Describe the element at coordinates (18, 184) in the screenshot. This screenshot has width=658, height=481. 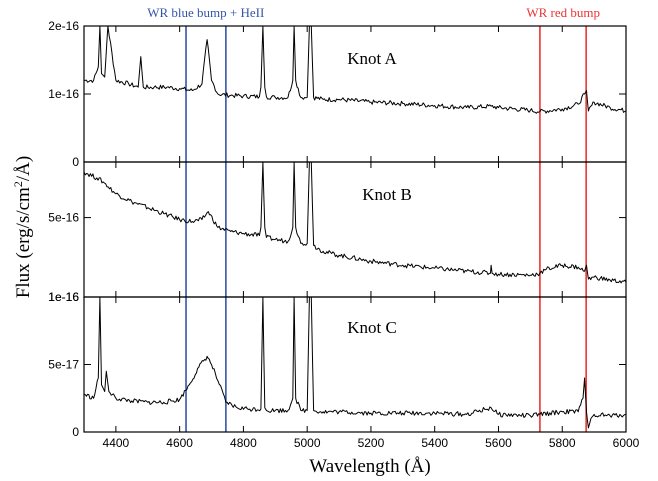
I see `y-axis-title-sup: 2` at that location.